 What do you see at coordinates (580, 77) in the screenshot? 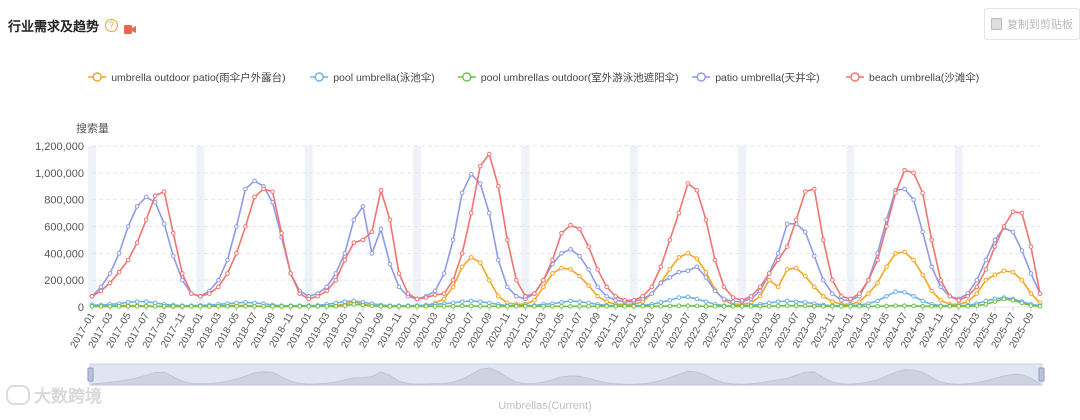
I see `legend-label-2: pool umbrellas outdoor(室外游泳池遮阳伞)` at bounding box center [580, 77].